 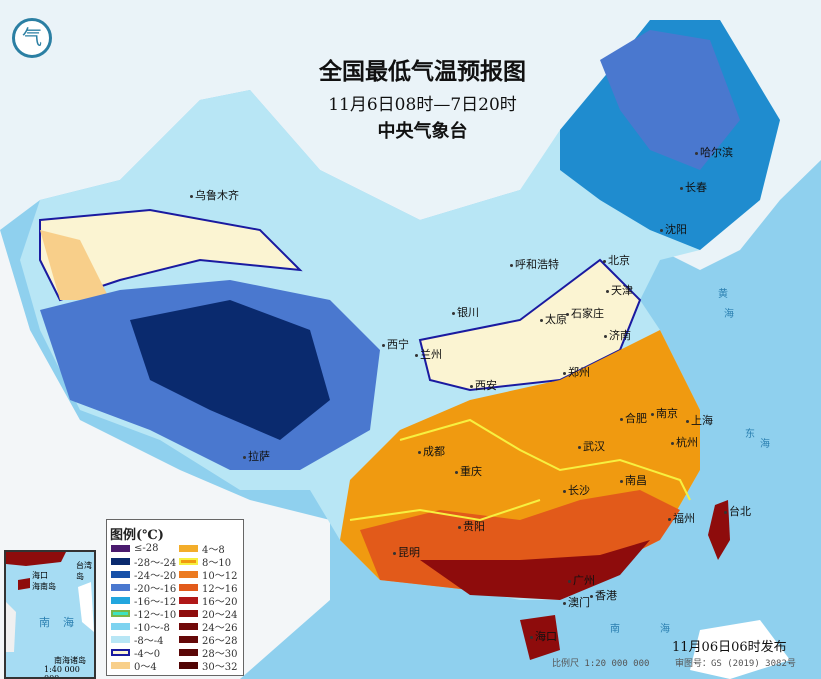 What do you see at coordinates (616, 260) in the screenshot?
I see `city-label: 北京` at bounding box center [616, 260].